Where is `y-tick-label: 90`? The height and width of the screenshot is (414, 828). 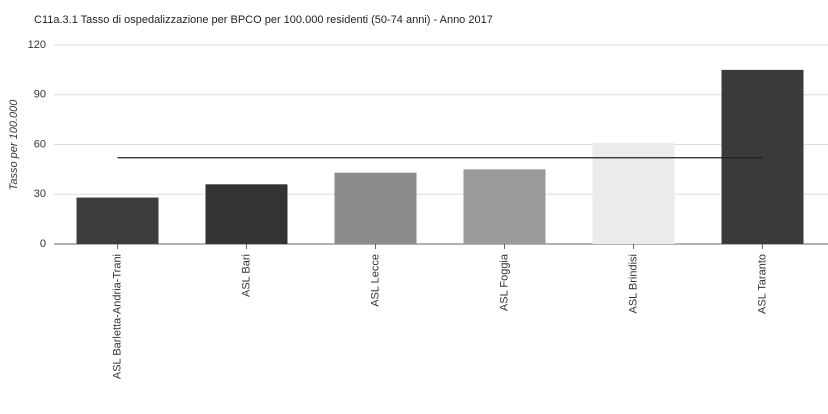 y-tick-label: 90 is located at coordinates (40, 95).